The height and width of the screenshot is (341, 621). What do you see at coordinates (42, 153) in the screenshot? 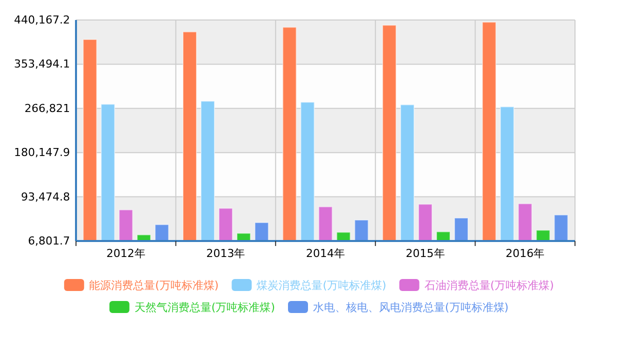
I see `y-tick-label: 180,147.9` at bounding box center [42, 153].